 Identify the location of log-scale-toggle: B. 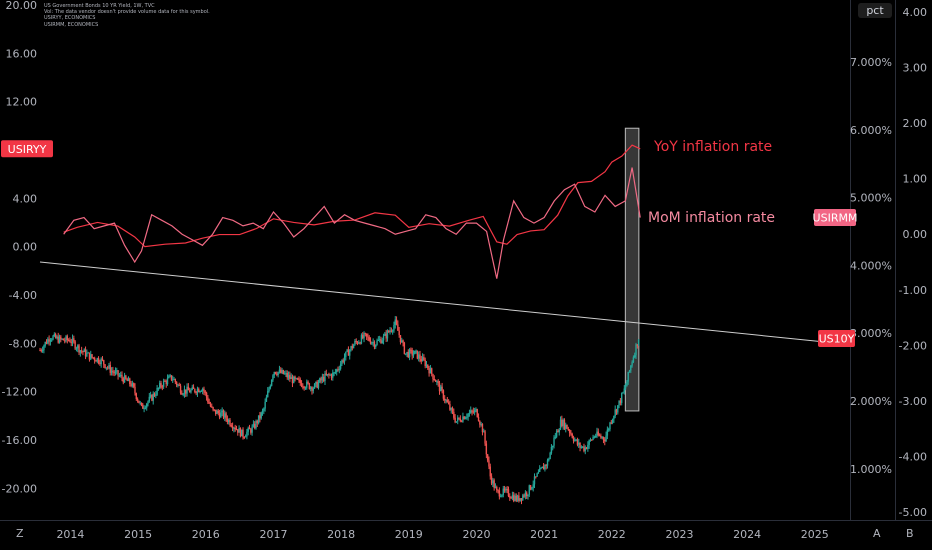
(910, 533).